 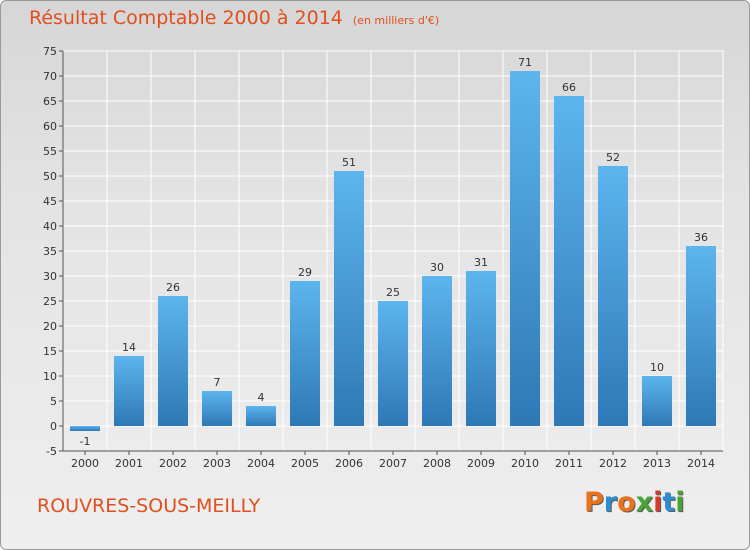 I want to click on y-tick-label: 65, so click(x=50, y=101).